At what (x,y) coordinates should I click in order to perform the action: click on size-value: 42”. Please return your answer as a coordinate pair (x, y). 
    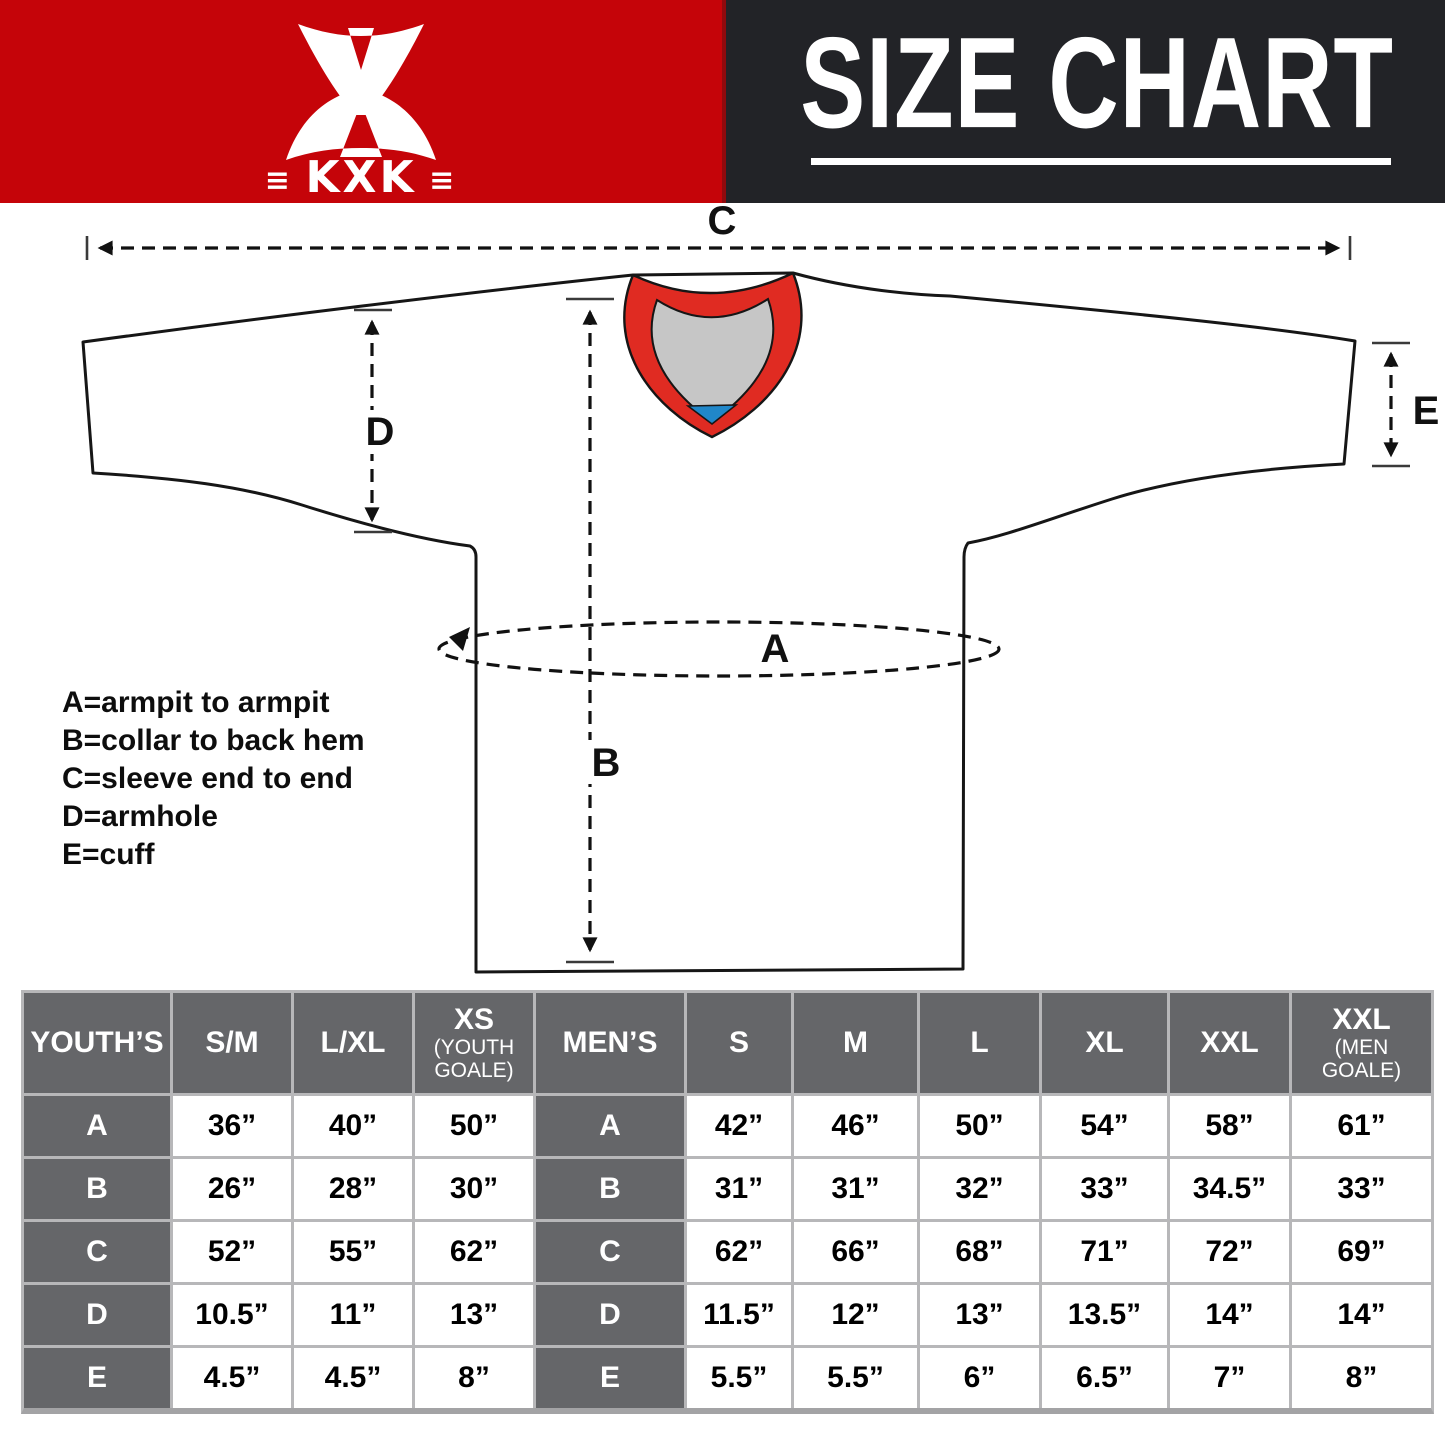
    Looking at the image, I should click on (739, 1126).